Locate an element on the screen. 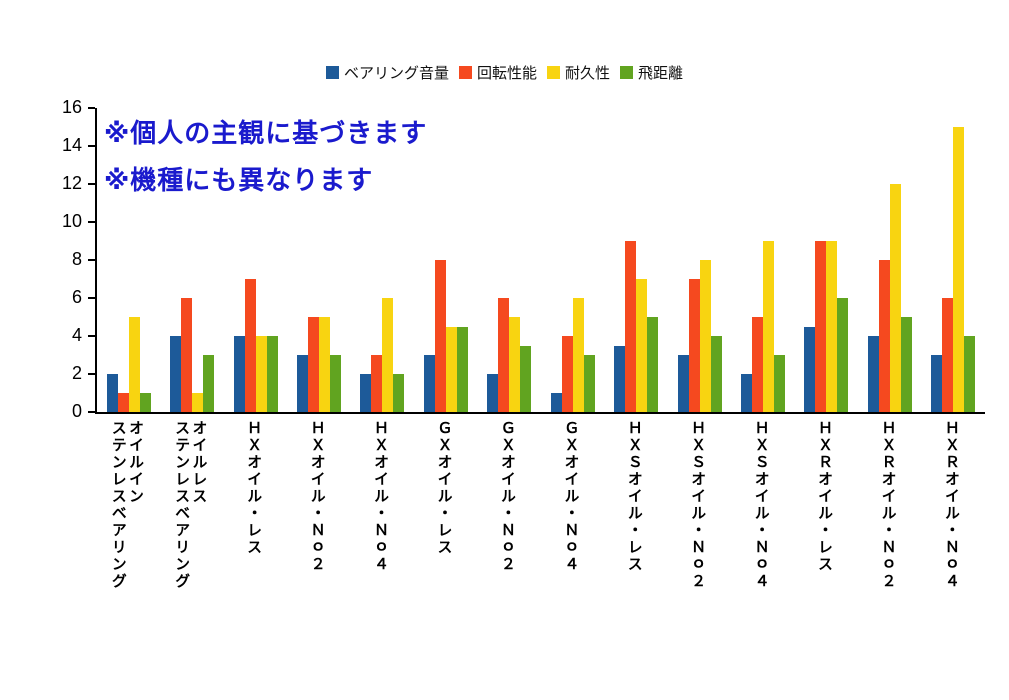 Image resolution: width=1009 pixels, height=700 pixels. legend-item: 耐久性 is located at coordinates (578, 72).